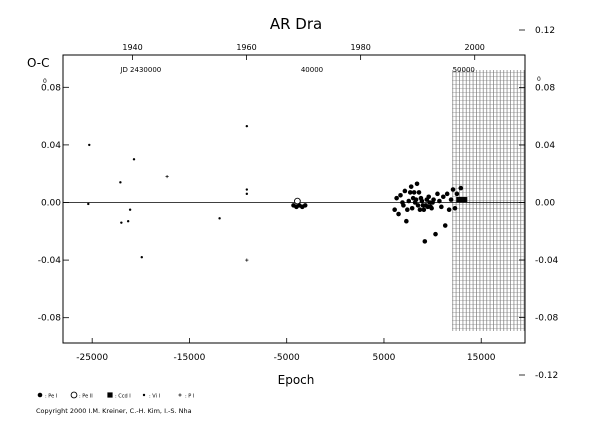  I want to click on y-left-tick-label: 0.00, so click(51, 204).